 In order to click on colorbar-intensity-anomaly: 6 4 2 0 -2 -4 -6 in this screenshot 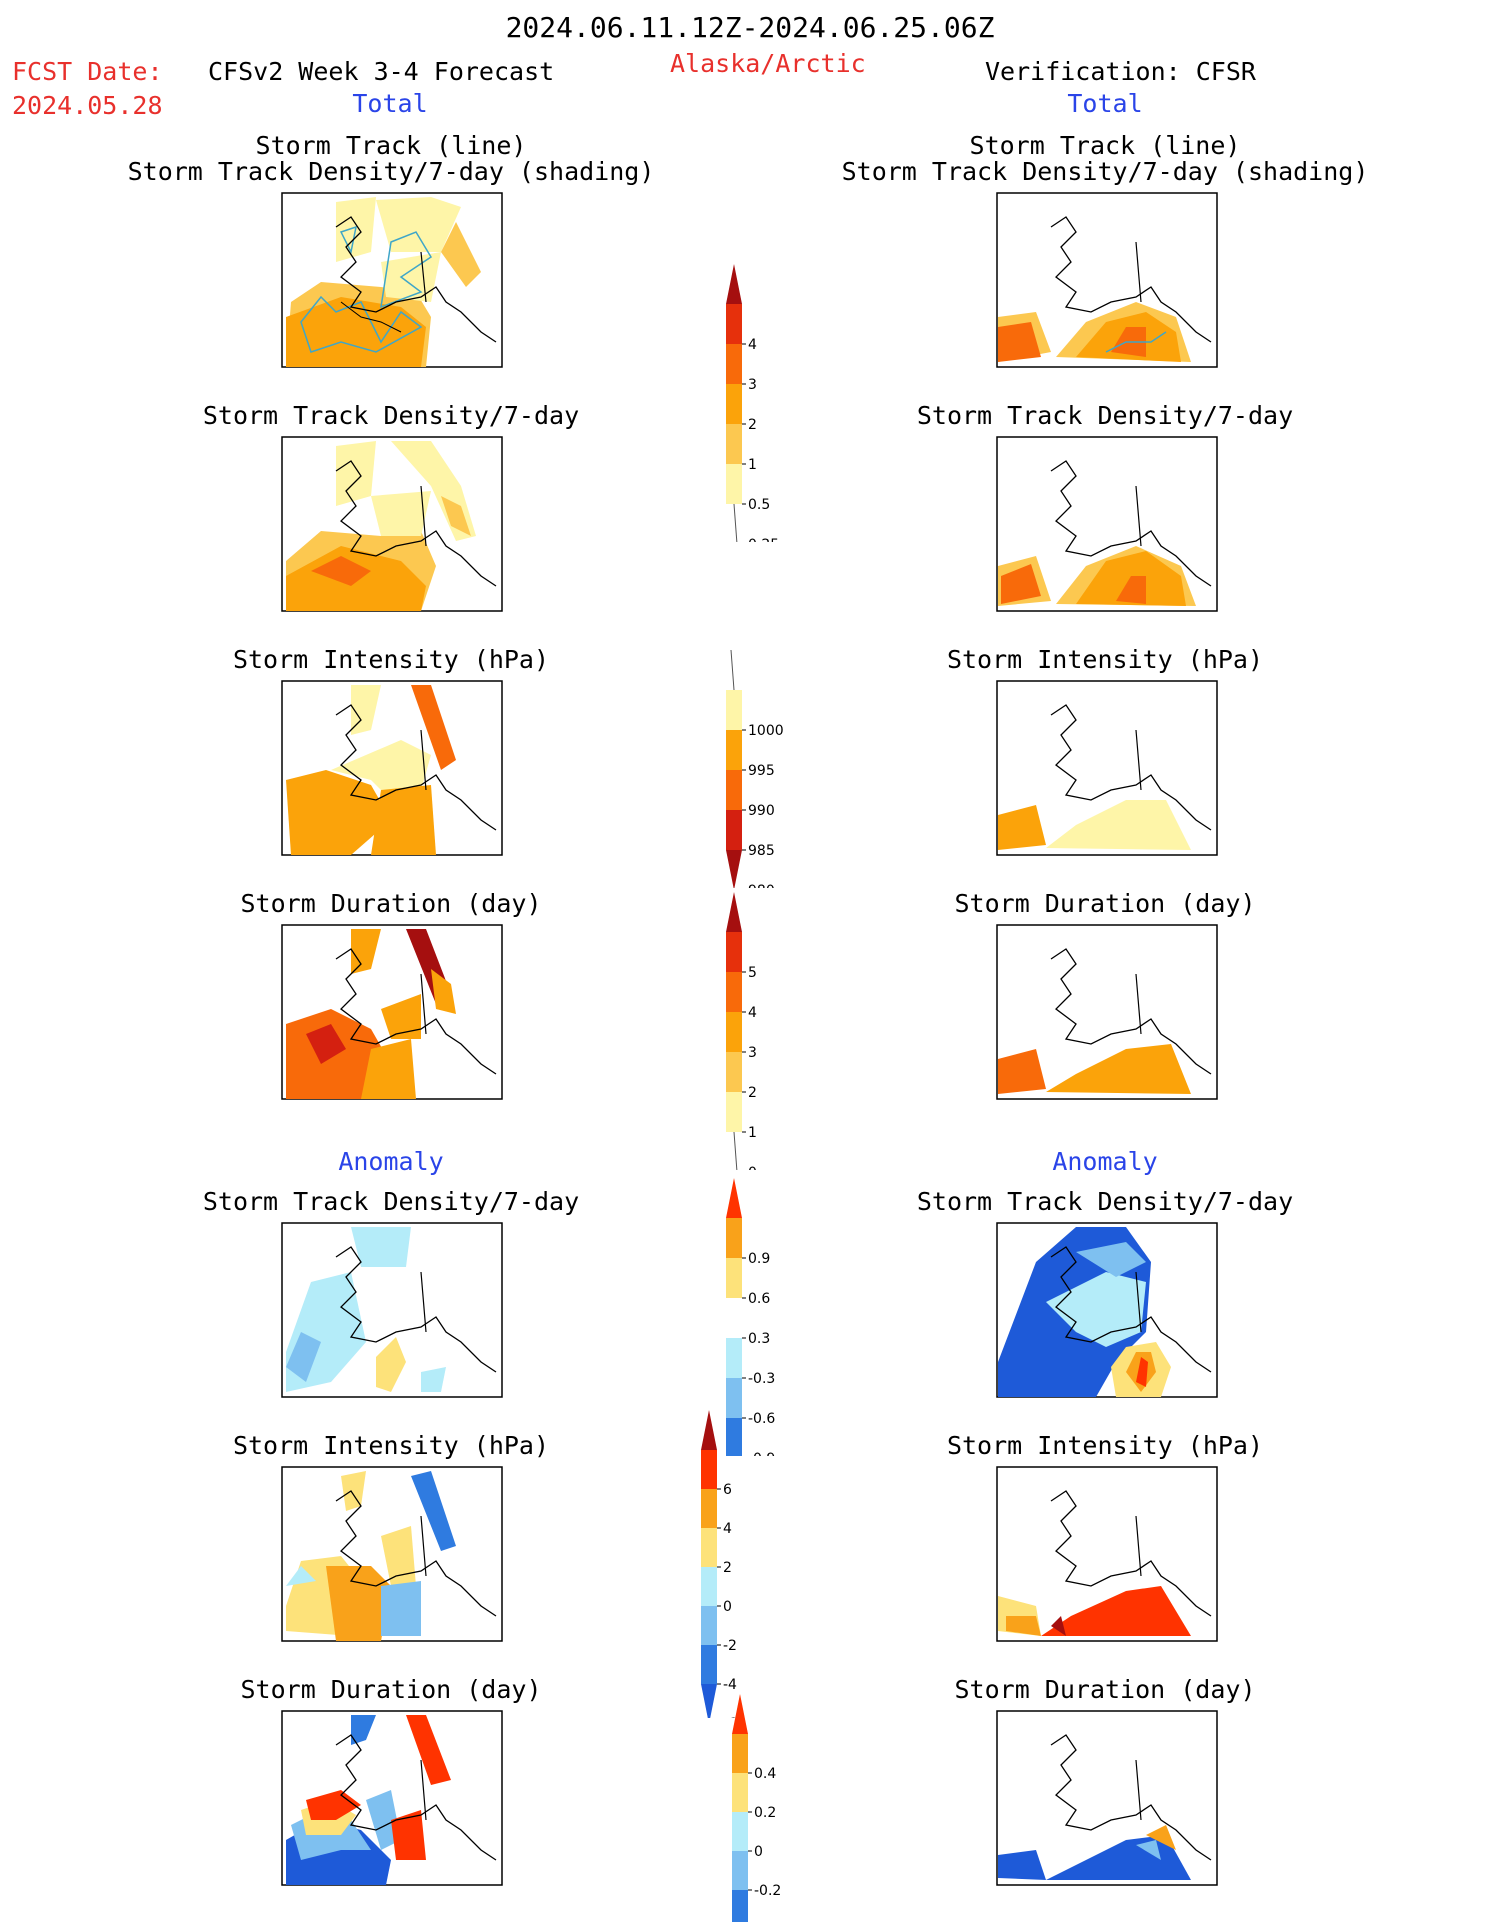, I will do `click(719, 1564)`.